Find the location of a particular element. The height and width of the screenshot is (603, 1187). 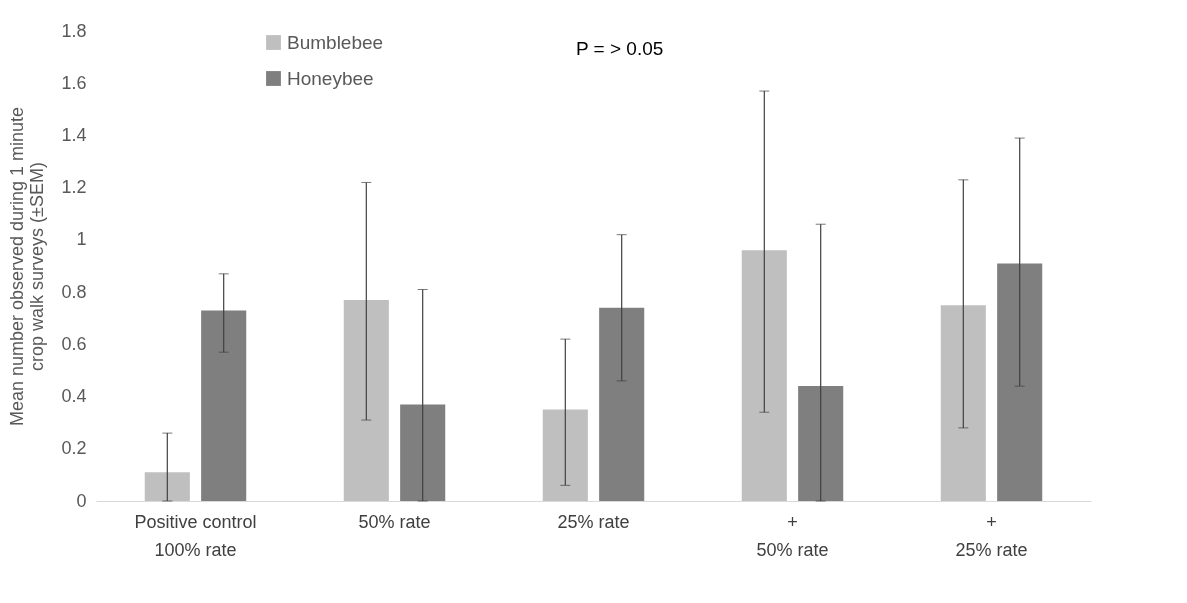

x-tick-label: Positive control 100% rate is located at coordinates (195, 535).